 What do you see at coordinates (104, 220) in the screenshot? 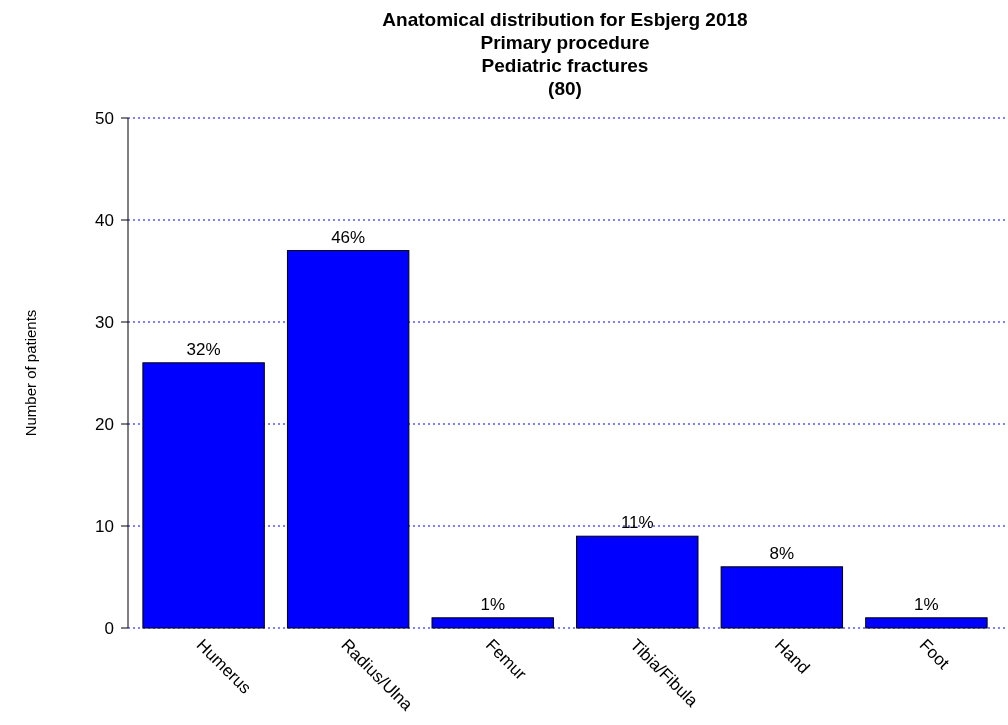
I see `y-tick-label: 40` at bounding box center [104, 220].